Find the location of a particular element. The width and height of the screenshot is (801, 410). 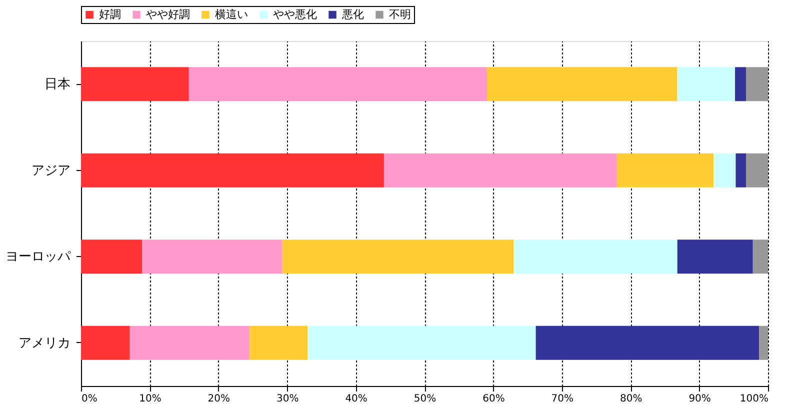

legend-label: 不明 is located at coordinates (400, 14).